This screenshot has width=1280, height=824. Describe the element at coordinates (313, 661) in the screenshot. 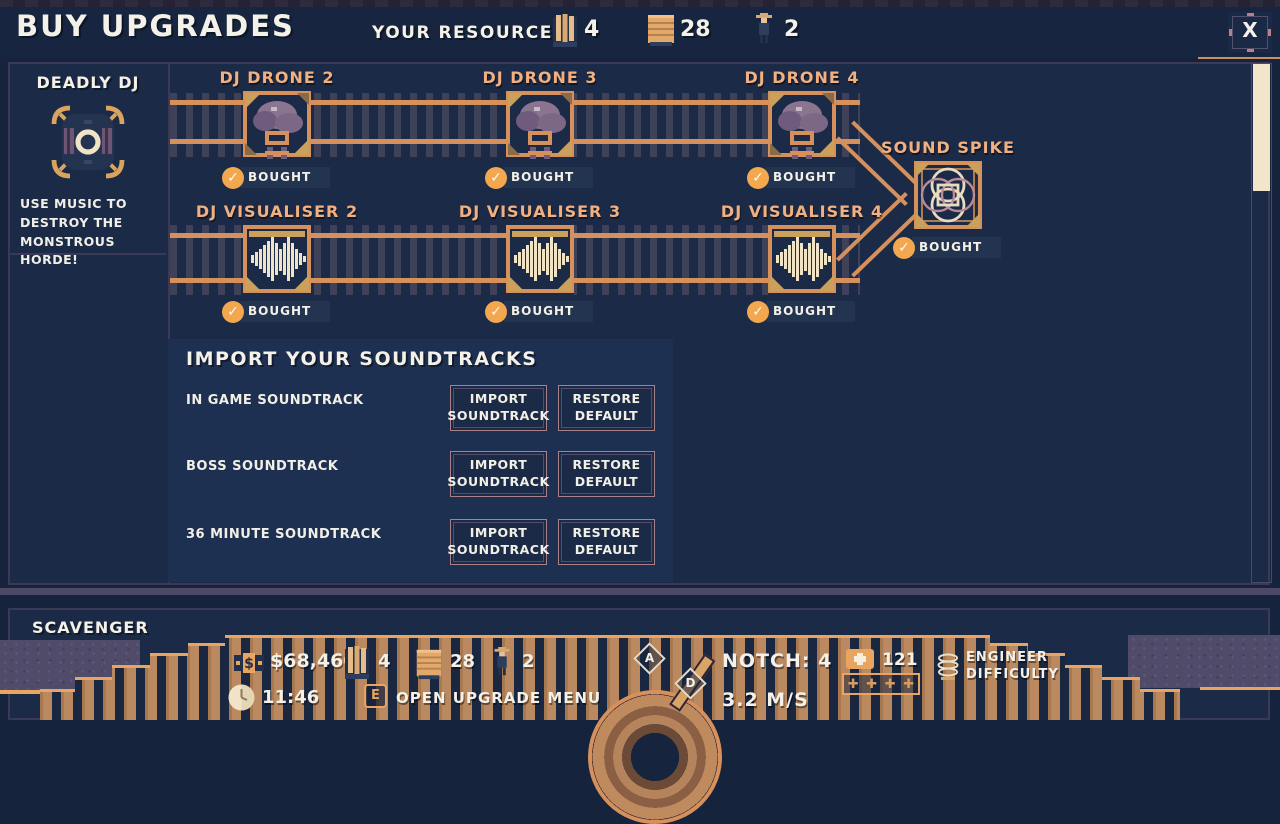

I see `money-value: $68,460` at that location.